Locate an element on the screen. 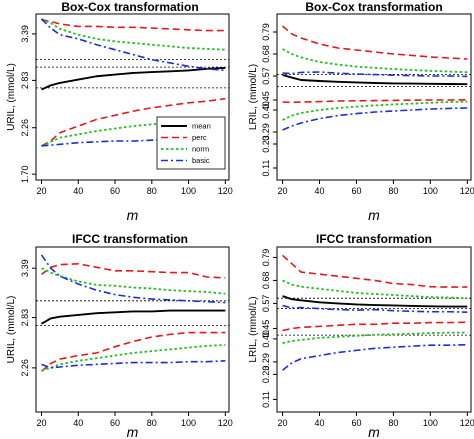 The image size is (474, 439). legend-label-norm: norm is located at coordinates (200, 149).